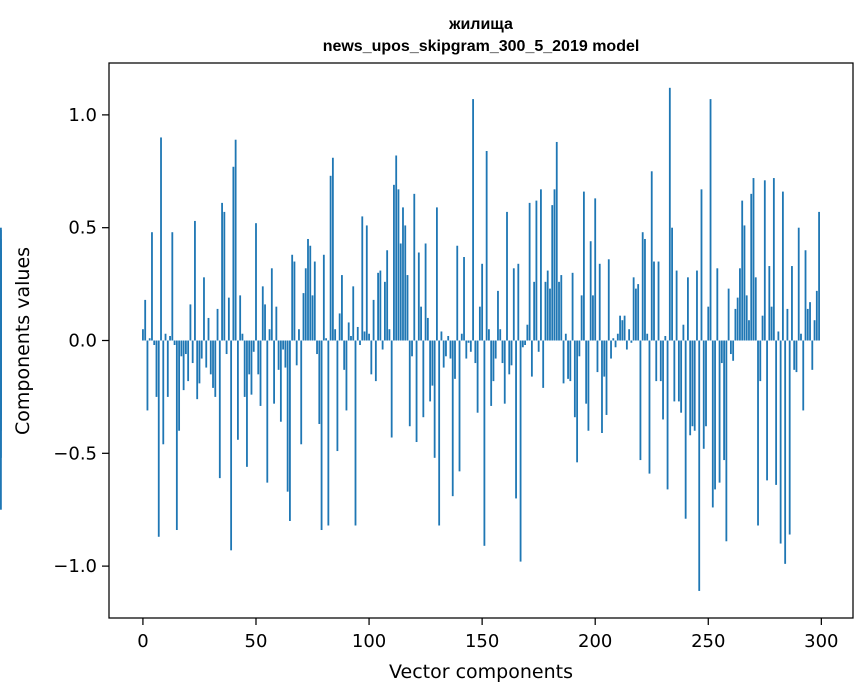 The height and width of the screenshot is (700, 867). I want to click on y-axis-ticks: −1.0 −0.5 0.0 0.5 1.0, so click(81, 341).